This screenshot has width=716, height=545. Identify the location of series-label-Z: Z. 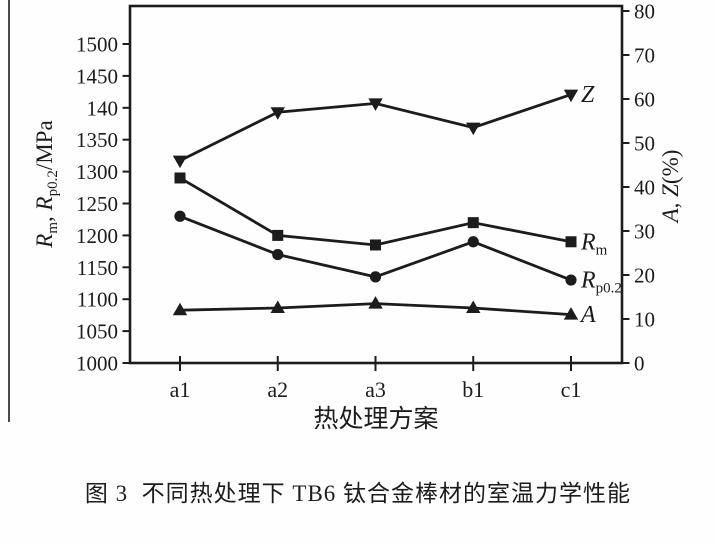
(588, 95).